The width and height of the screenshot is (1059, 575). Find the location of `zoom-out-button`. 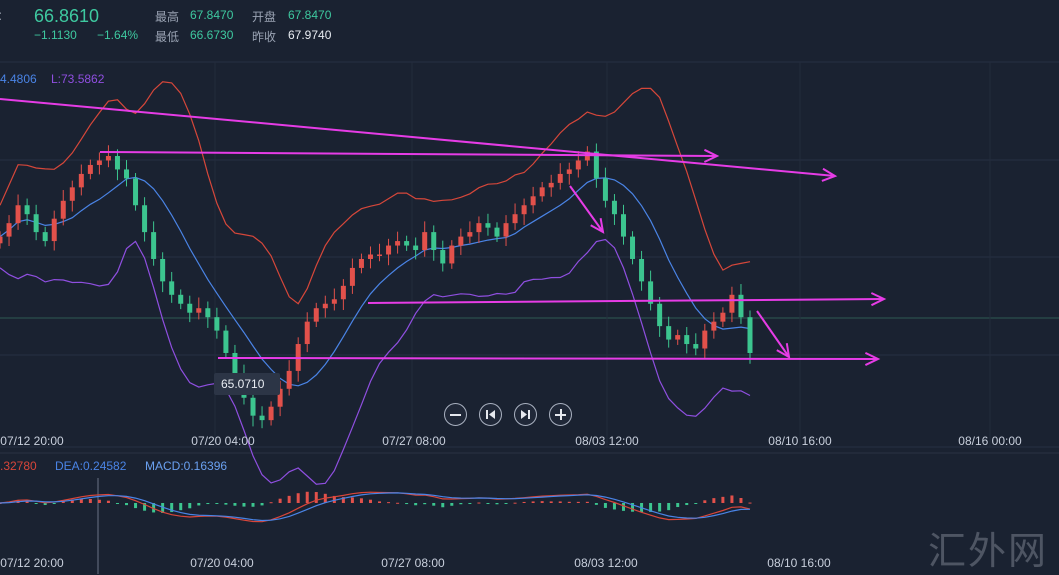

zoom-out-button is located at coordinates (455, 414).